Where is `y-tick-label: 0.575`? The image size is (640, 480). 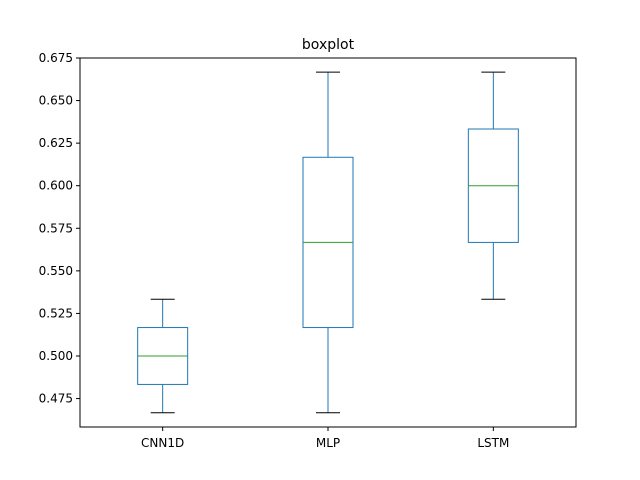
y-tick-label: 0.575 is located at coordinates (56, 228).